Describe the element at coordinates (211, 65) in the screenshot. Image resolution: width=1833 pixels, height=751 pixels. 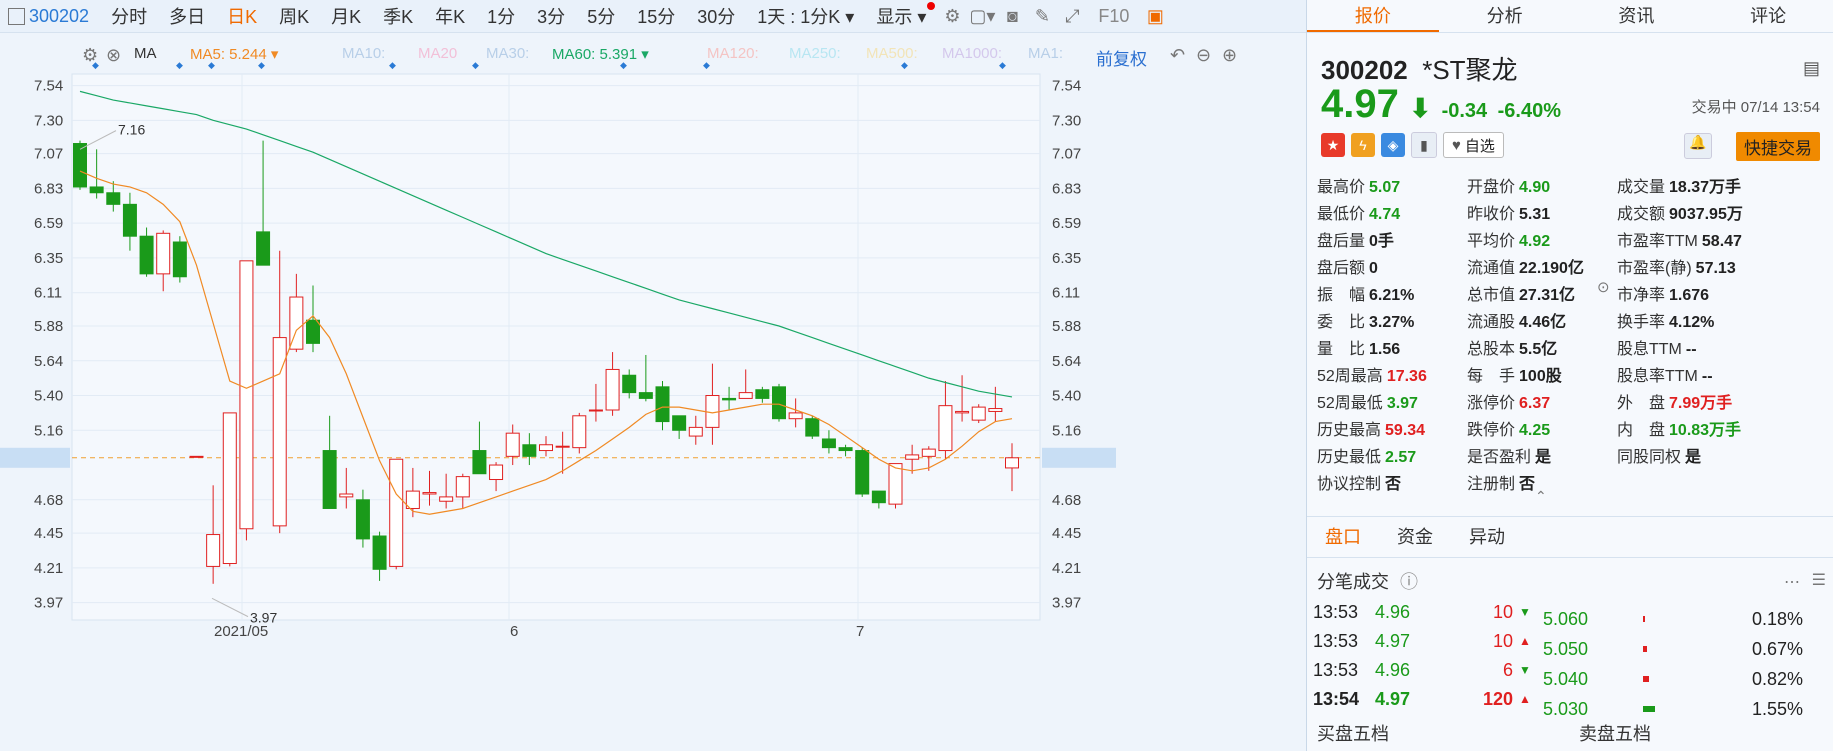
I see `event-marker: ◆` at that location.